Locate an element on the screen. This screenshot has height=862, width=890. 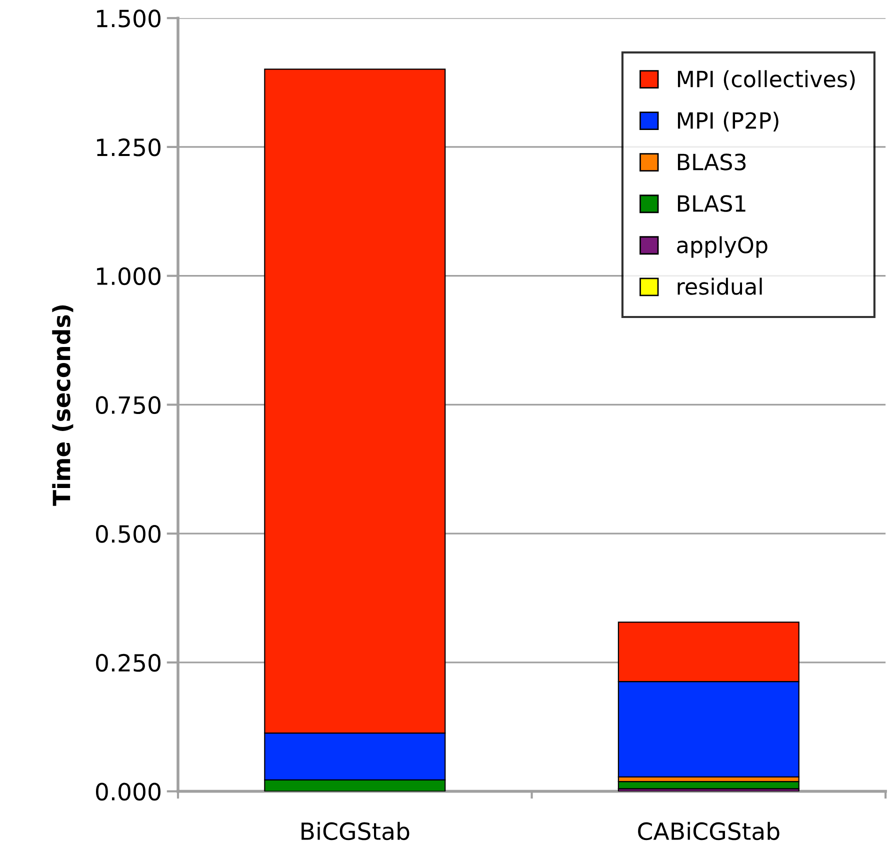
y-tick-label: 0.000 is located at coordinates (128, 791).